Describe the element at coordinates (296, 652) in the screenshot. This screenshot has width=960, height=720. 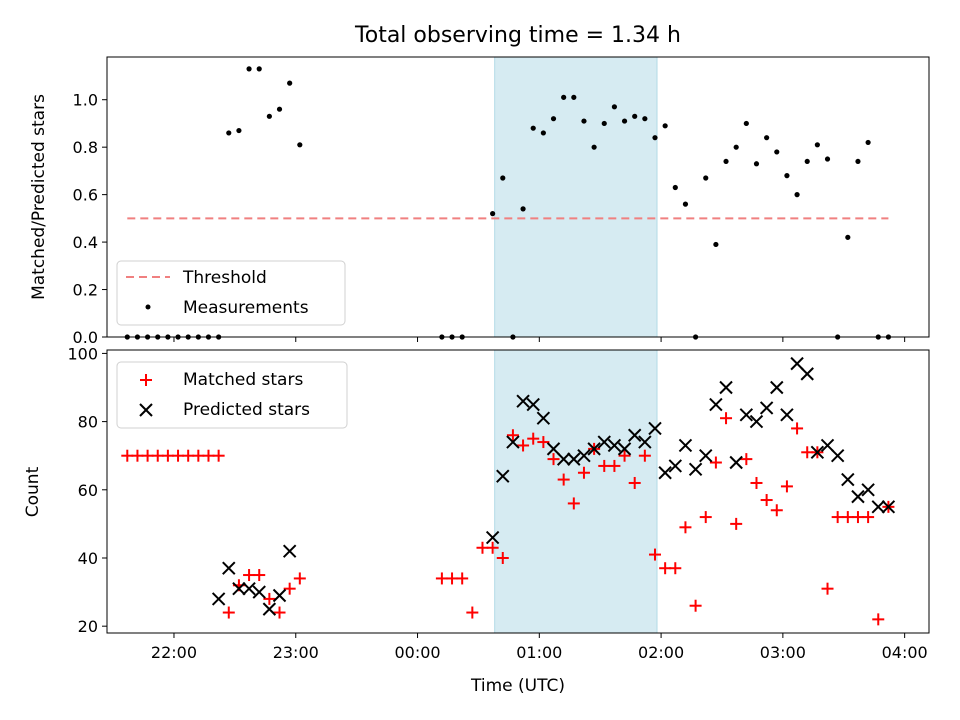
I see `x-tick-label: 23:00` at that location.